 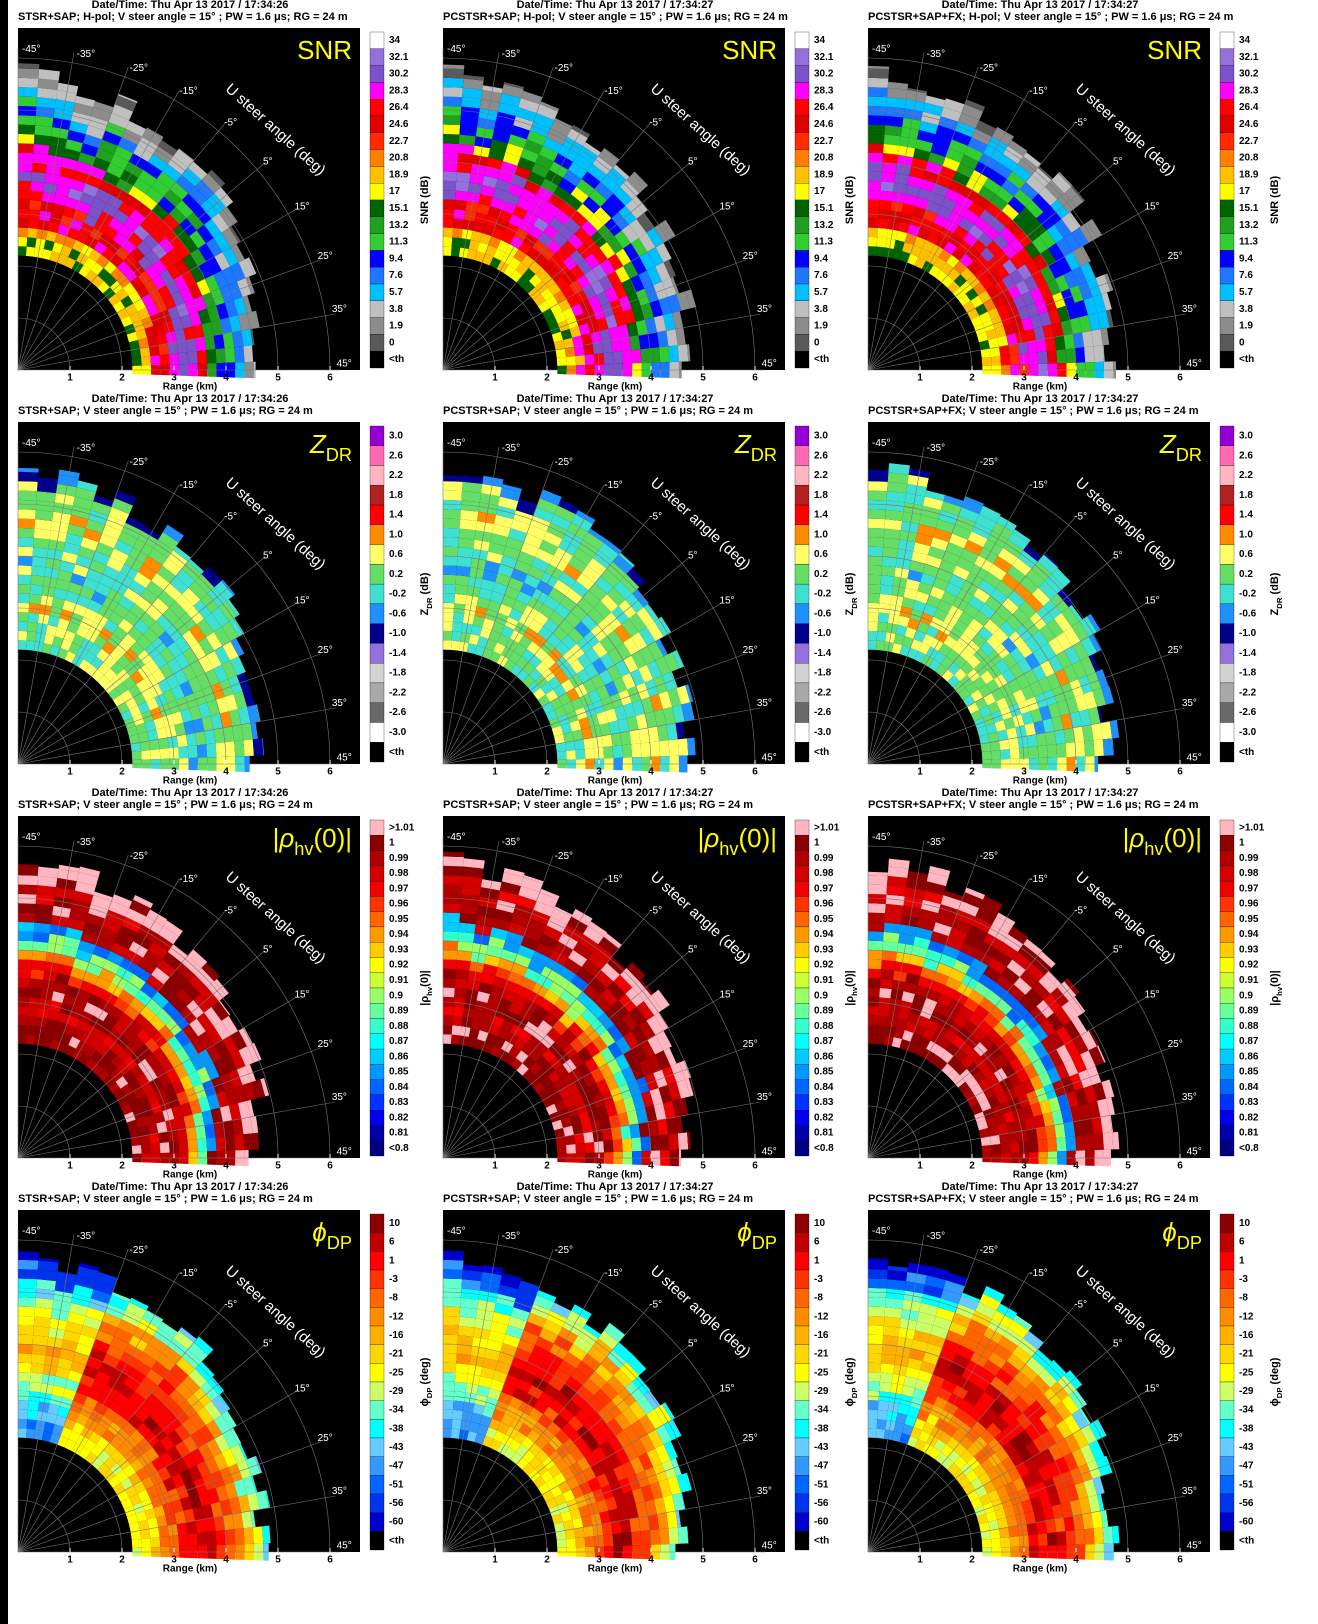 What do you see at coordinates (399, 158) in the screenshot?
I see `colorbar-label: 20.8` at bounding box center [399, 158].